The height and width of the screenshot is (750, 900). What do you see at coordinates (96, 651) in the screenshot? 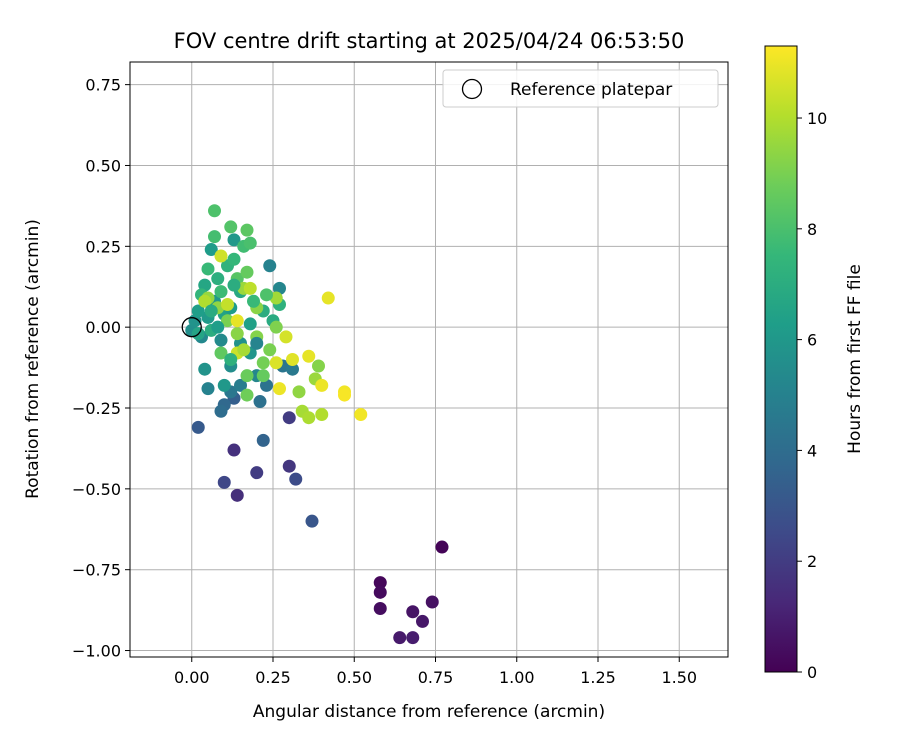
I see `y-tick-label: −1.00` at bounding box center [96, 651].